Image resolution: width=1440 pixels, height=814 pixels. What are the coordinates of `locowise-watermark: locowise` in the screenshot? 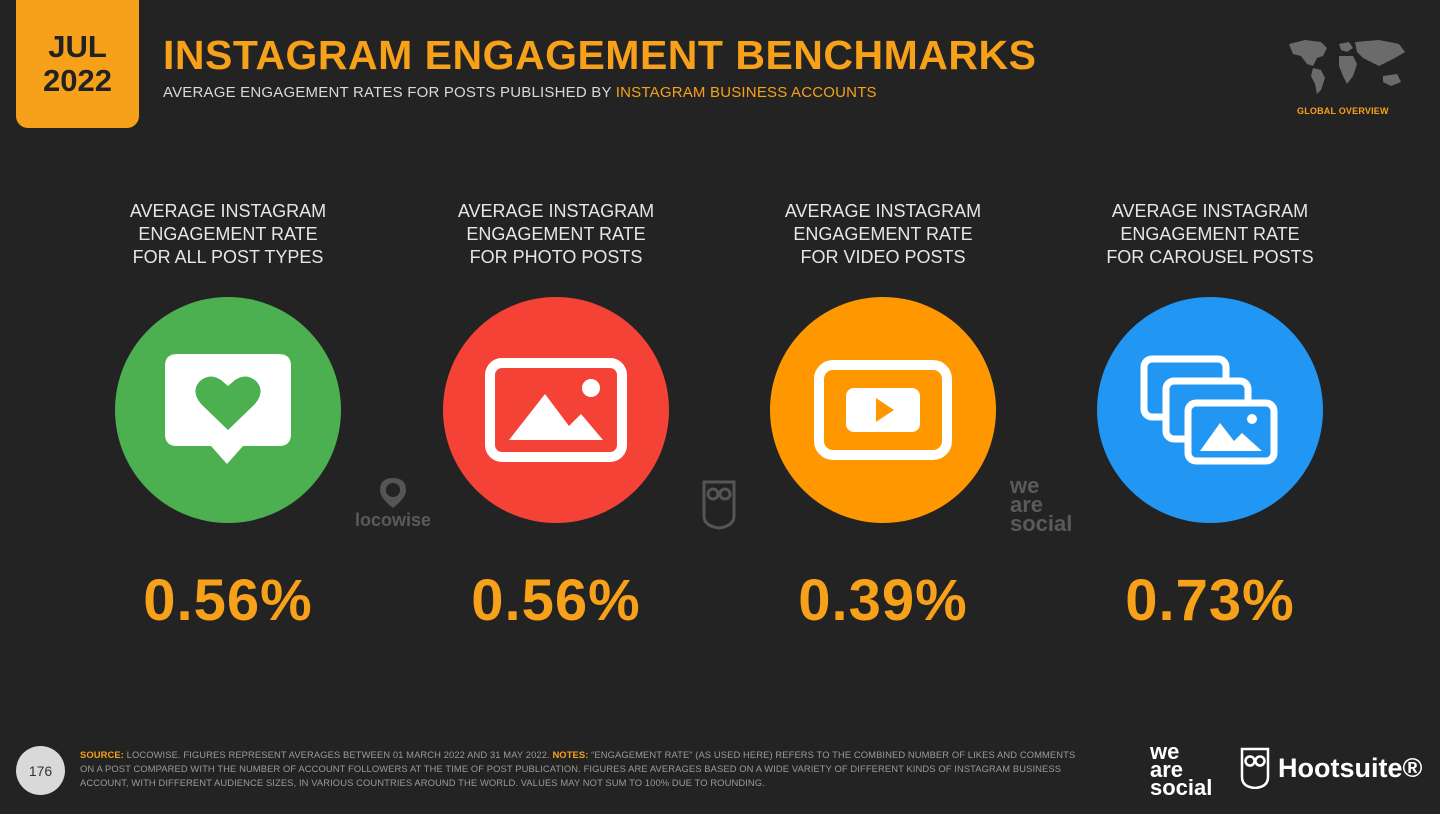 It's located at (393, 504).